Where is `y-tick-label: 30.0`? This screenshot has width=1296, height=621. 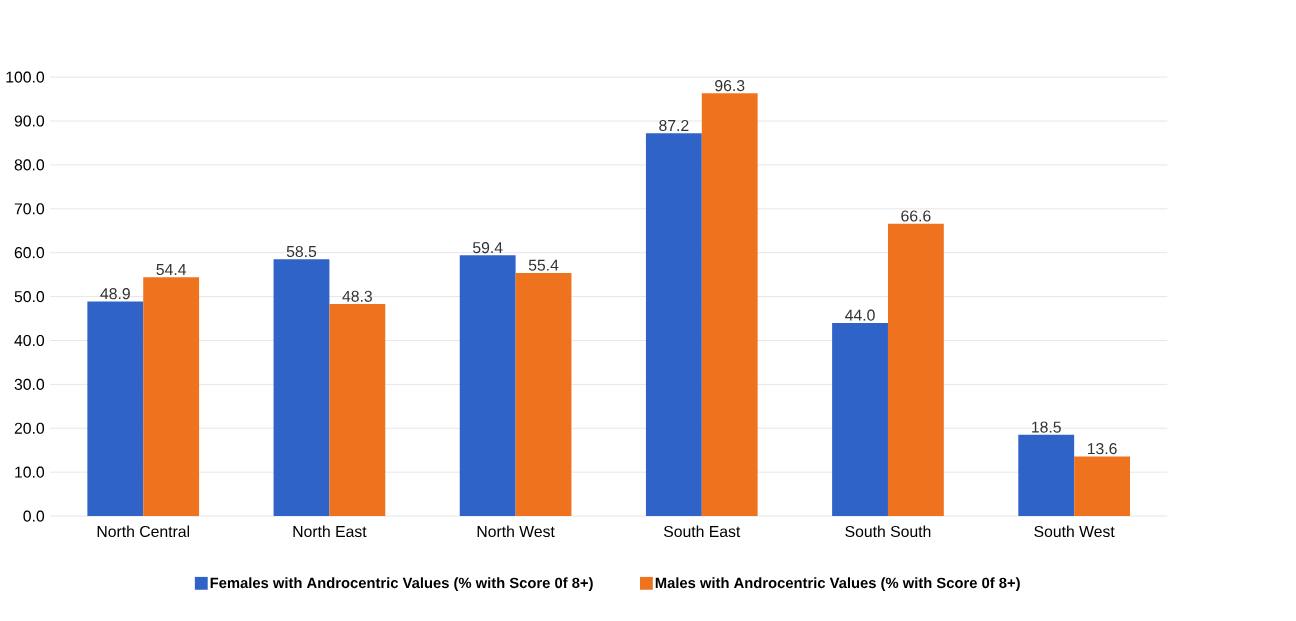 y-tick-label: 30.0 is located at coordinates (29, 384).